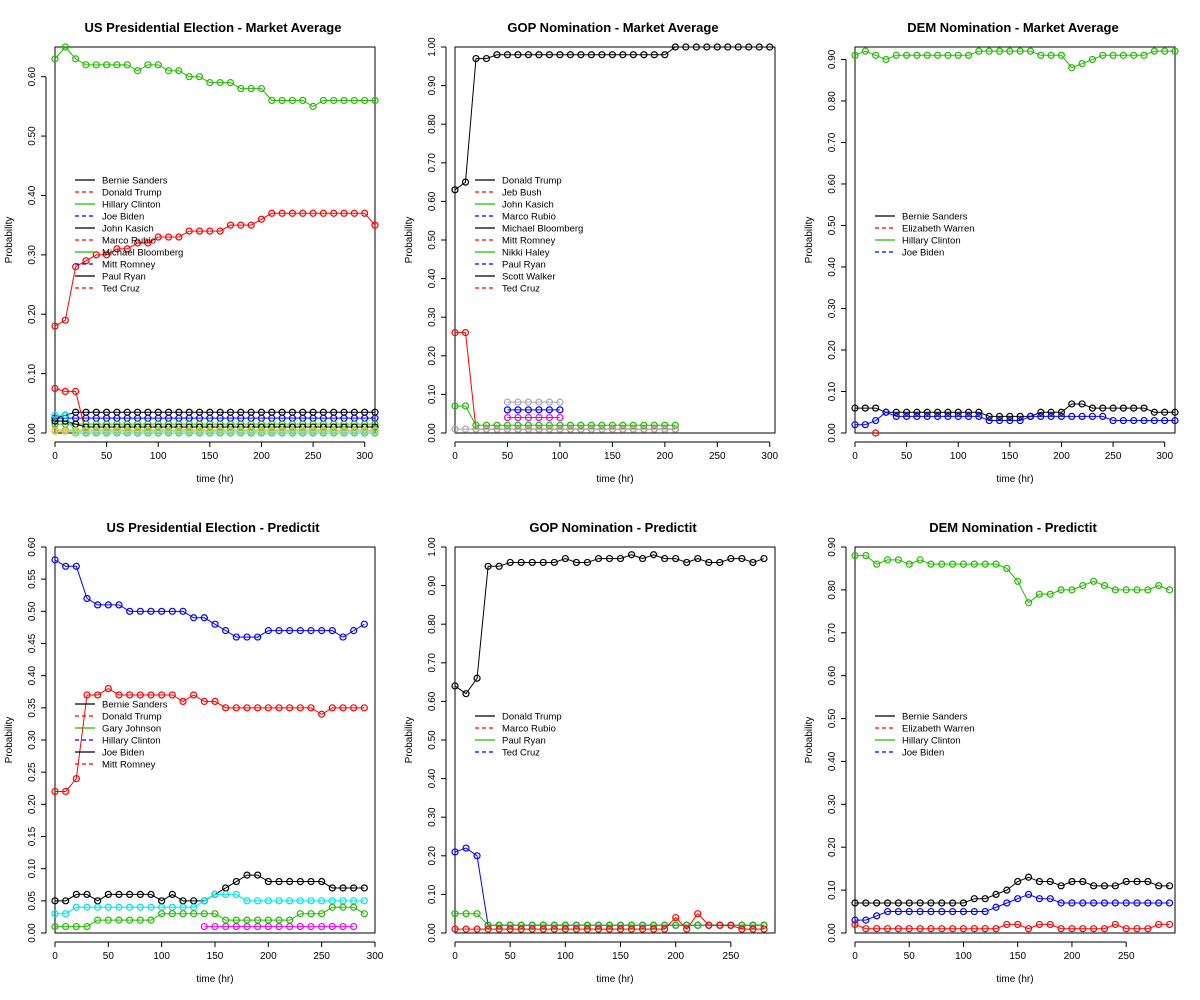 This screenshot has width=1200, height=1000. What do you see at coordinates (32, 740) in the screenshot?
I see `y-tick-label: 0.30` at bounding box center [32, 740].